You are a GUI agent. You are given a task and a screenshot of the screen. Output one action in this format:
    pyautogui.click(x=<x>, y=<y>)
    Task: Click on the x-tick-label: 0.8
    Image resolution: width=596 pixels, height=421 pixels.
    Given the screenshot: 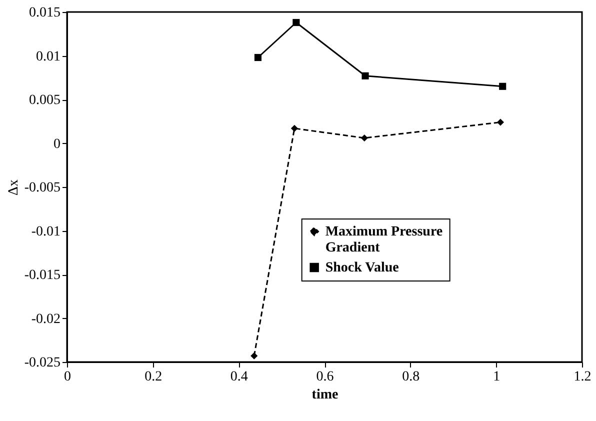 What is the action you would take?
    pyautogui.click(x=411, y=377)
    